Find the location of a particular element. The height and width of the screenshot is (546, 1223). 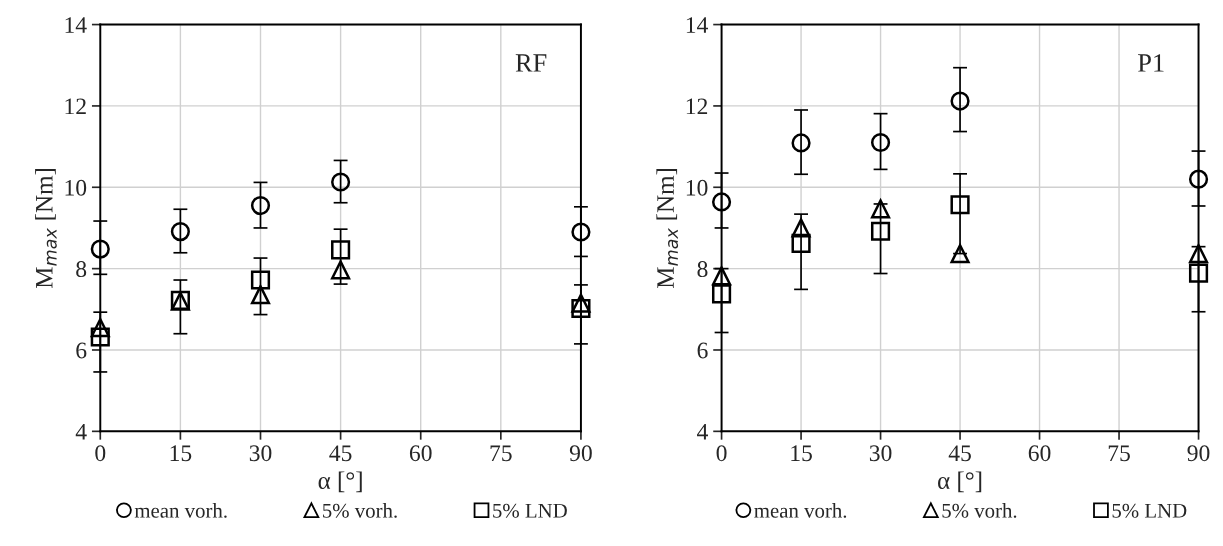

annotation: P1 is located at coordinates (1151, 63).